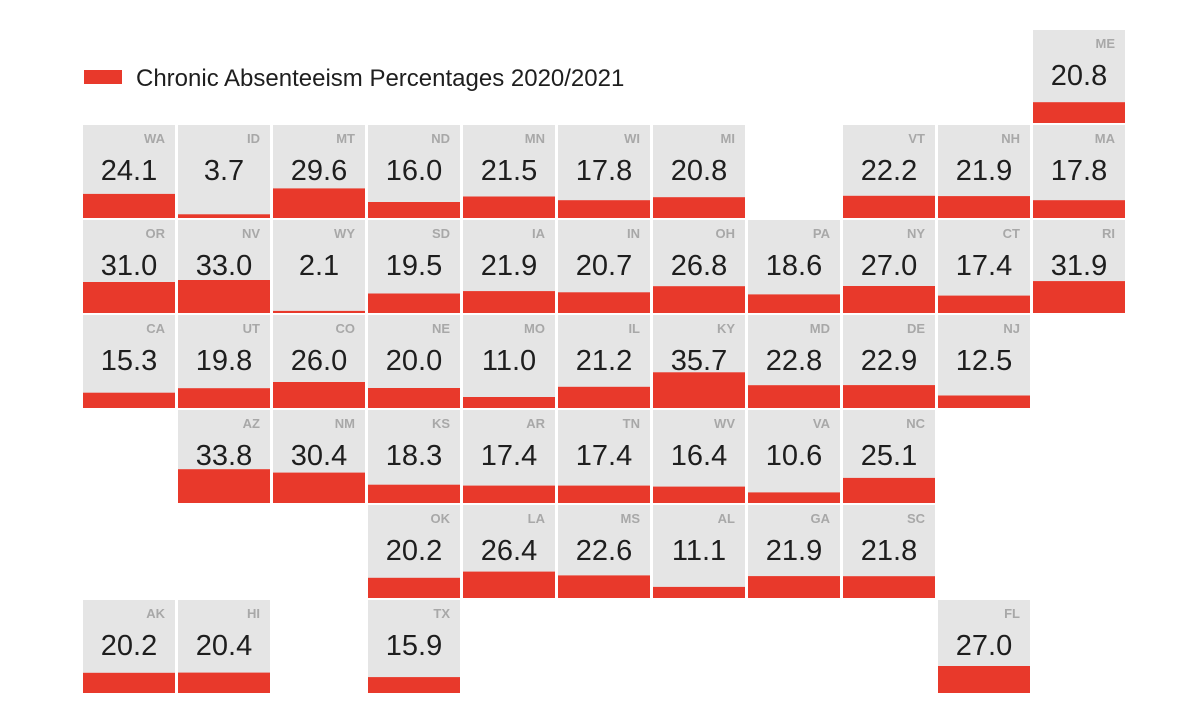  Describe the element at coordinates (509, 584) in the screenshot. I see `bar-la` at that location.